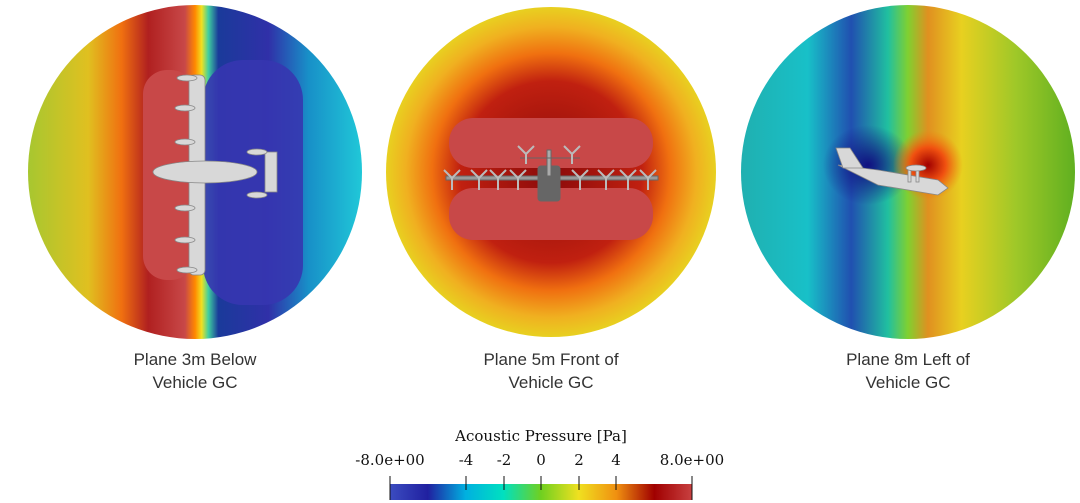  I want to click on colorbar-tick-label: 0, so click(541, 460).